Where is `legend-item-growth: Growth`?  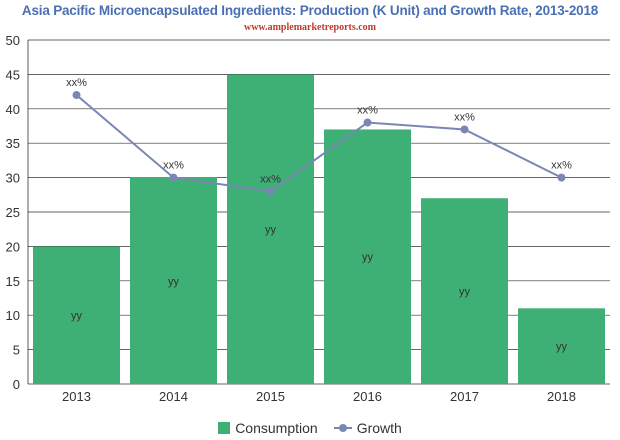 legend-item-growth: Growth is located at coordinates (367, 428).